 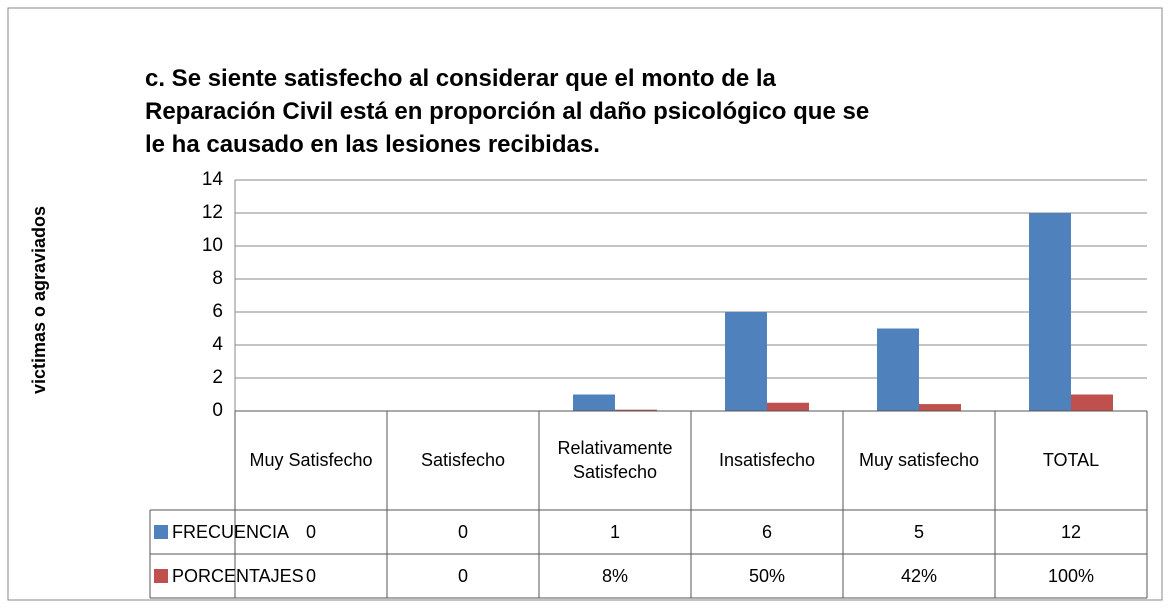 I want to click on x-tick-label-box: TOTAL, so click(x=1071, y=459).